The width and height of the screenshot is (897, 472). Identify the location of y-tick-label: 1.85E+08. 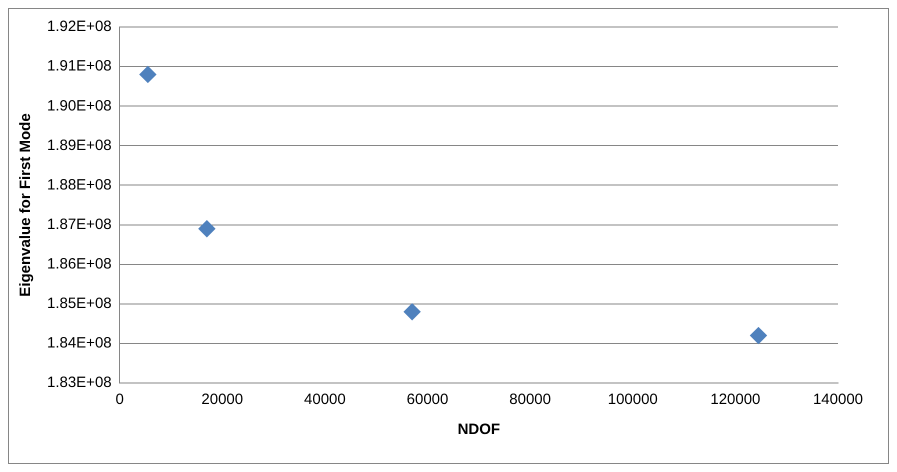
(79, 303).